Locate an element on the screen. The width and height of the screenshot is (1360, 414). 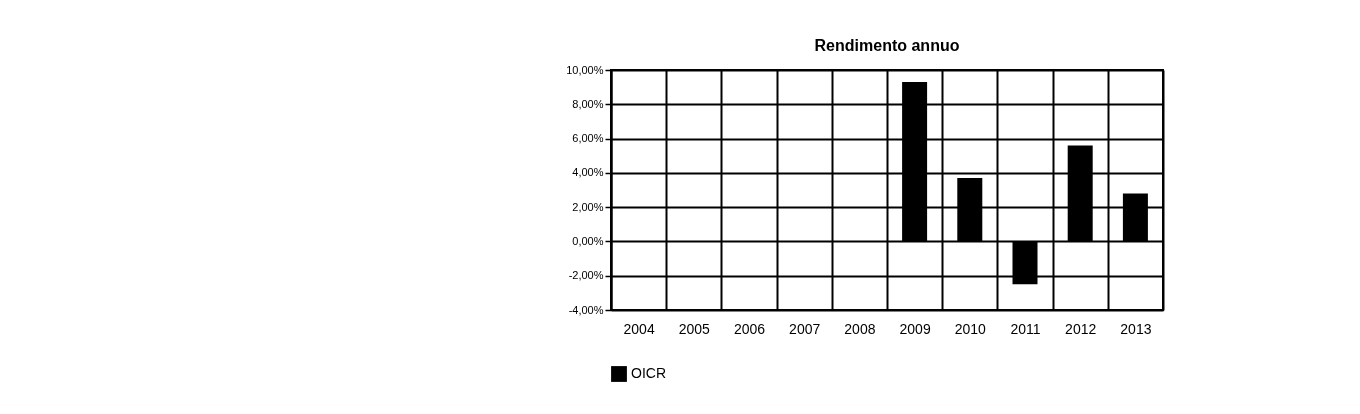
x-tick-label: 2009 is located at coordinates (915, 328).